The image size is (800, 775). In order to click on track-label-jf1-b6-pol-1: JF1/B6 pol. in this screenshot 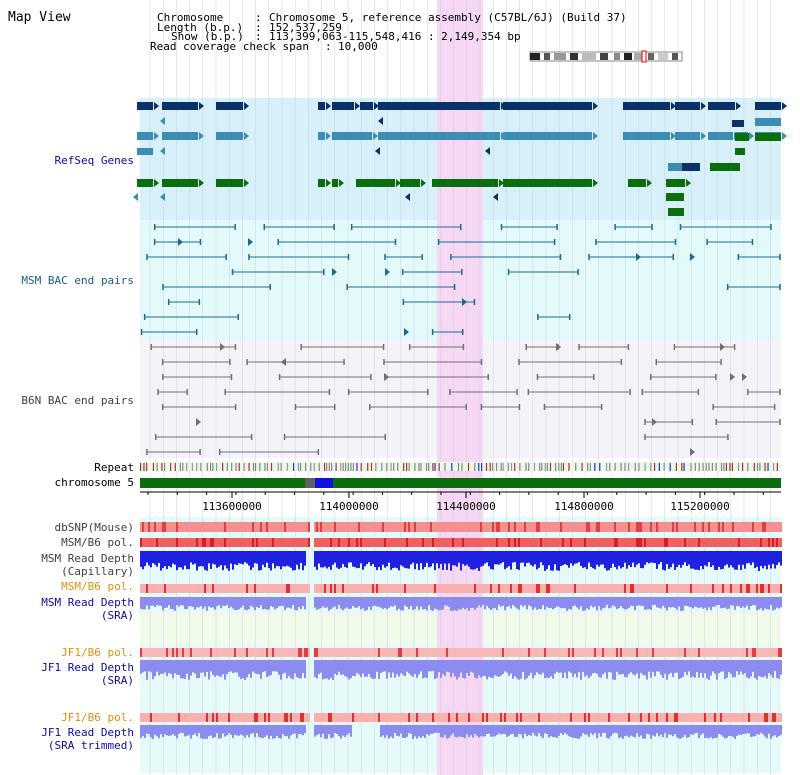, I will do `click(97, 652)`.